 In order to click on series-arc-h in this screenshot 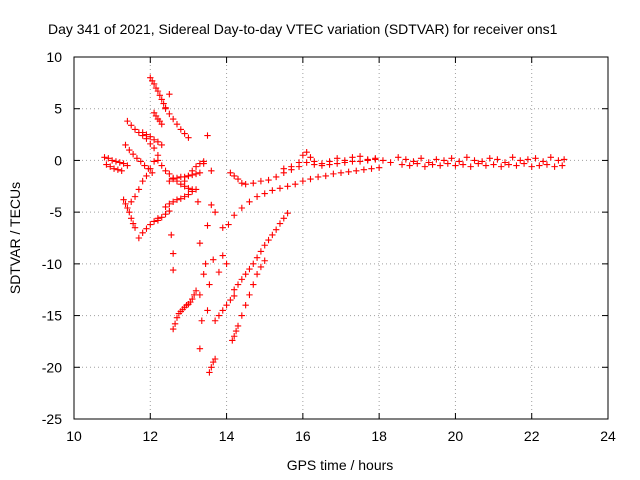, I will do `click(148, 228)`.